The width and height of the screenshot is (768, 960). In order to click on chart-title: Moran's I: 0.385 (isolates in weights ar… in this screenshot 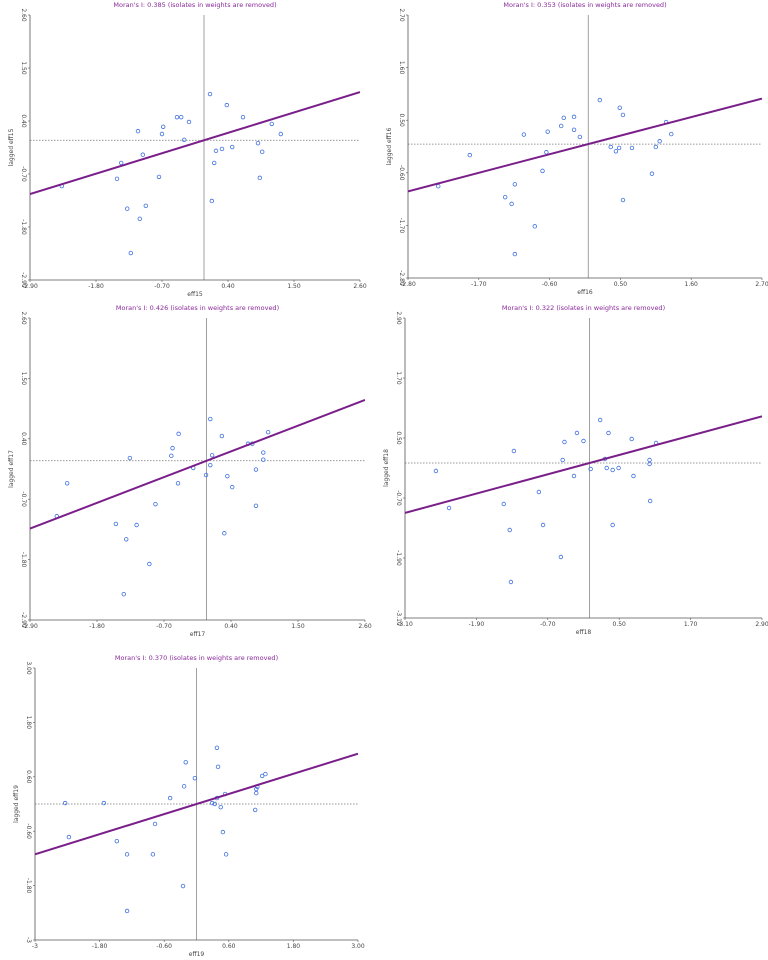, I will do `click(194, 5)`.